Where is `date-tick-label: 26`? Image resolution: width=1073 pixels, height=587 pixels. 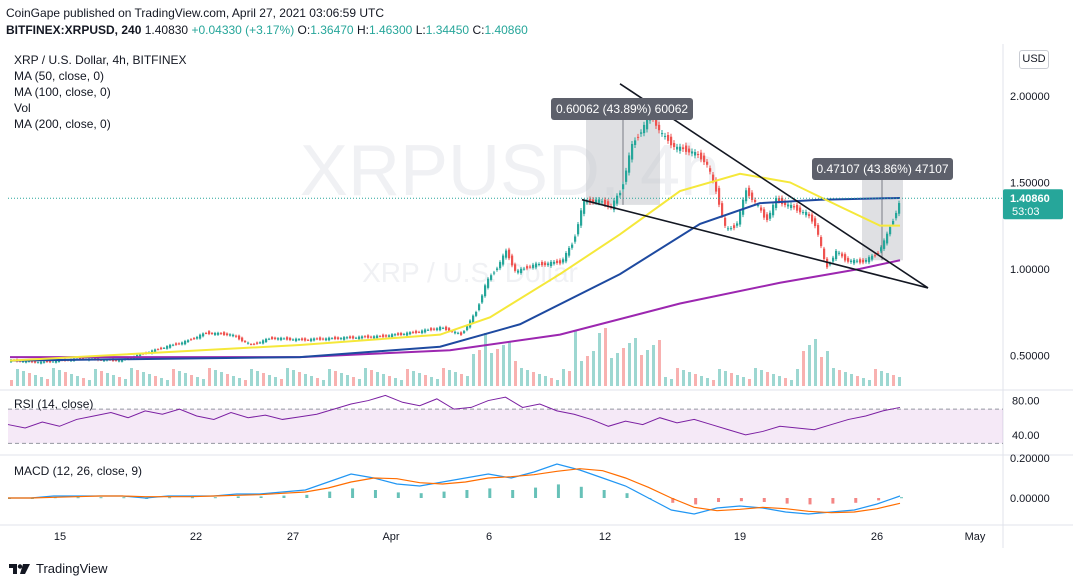
date-tick-label: 26 is located at coordinates (877, 537).